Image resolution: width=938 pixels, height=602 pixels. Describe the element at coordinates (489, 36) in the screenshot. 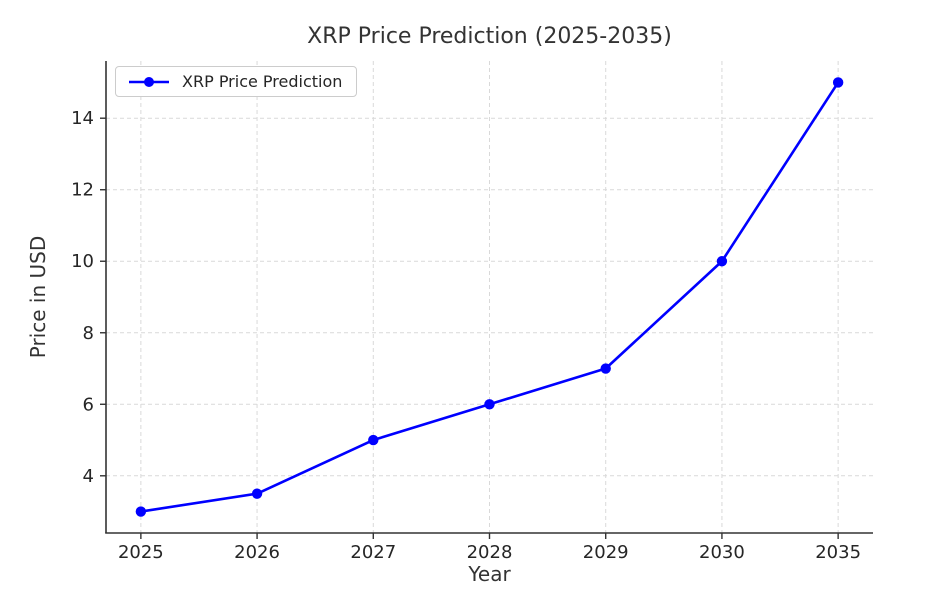

I see `chart-title: XRP Price Prediction (2025-2035)` at that location.